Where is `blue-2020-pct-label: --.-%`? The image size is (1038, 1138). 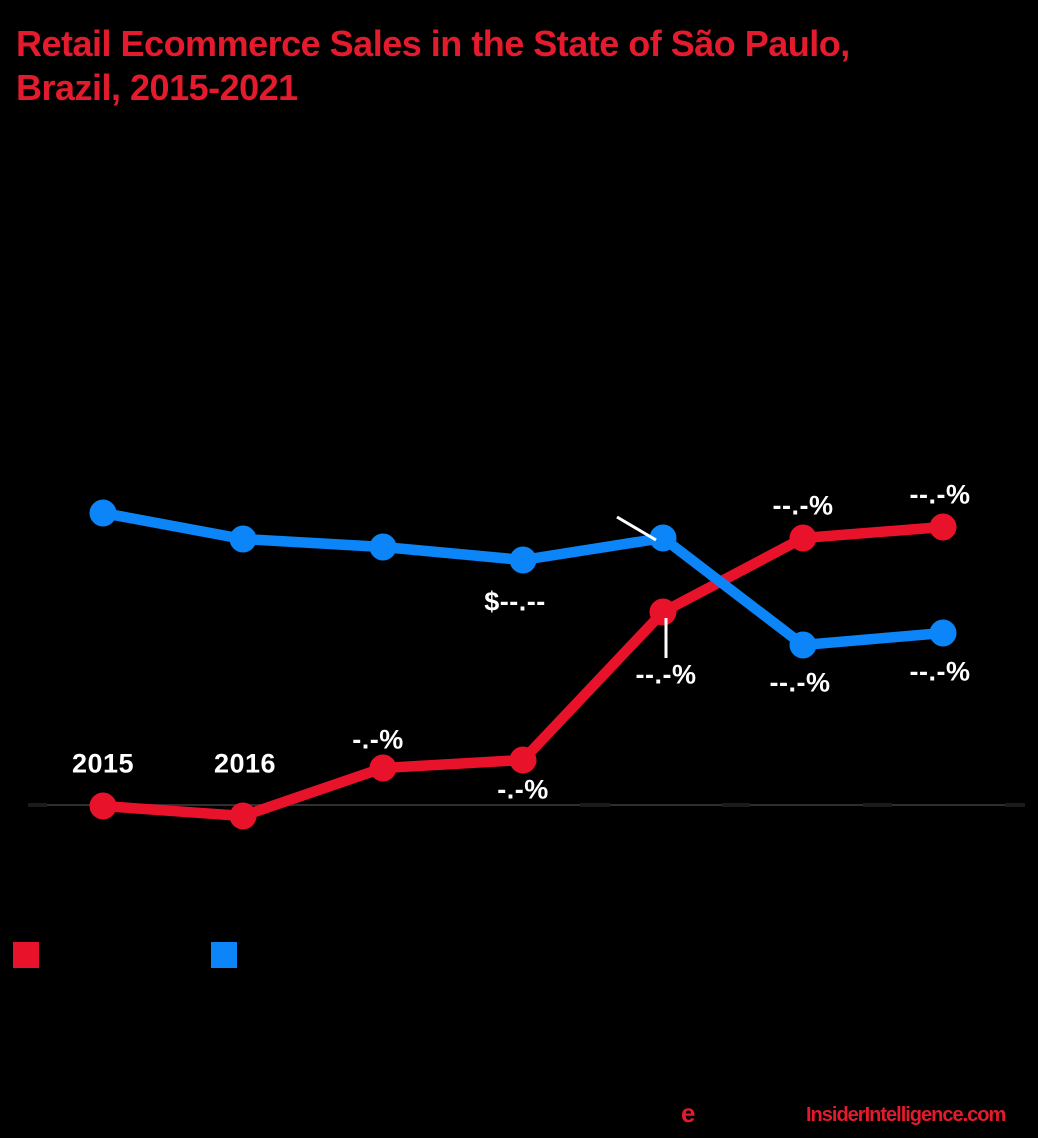 blue-2020-pct-label: --.-% is located at coordinates (800, 682).